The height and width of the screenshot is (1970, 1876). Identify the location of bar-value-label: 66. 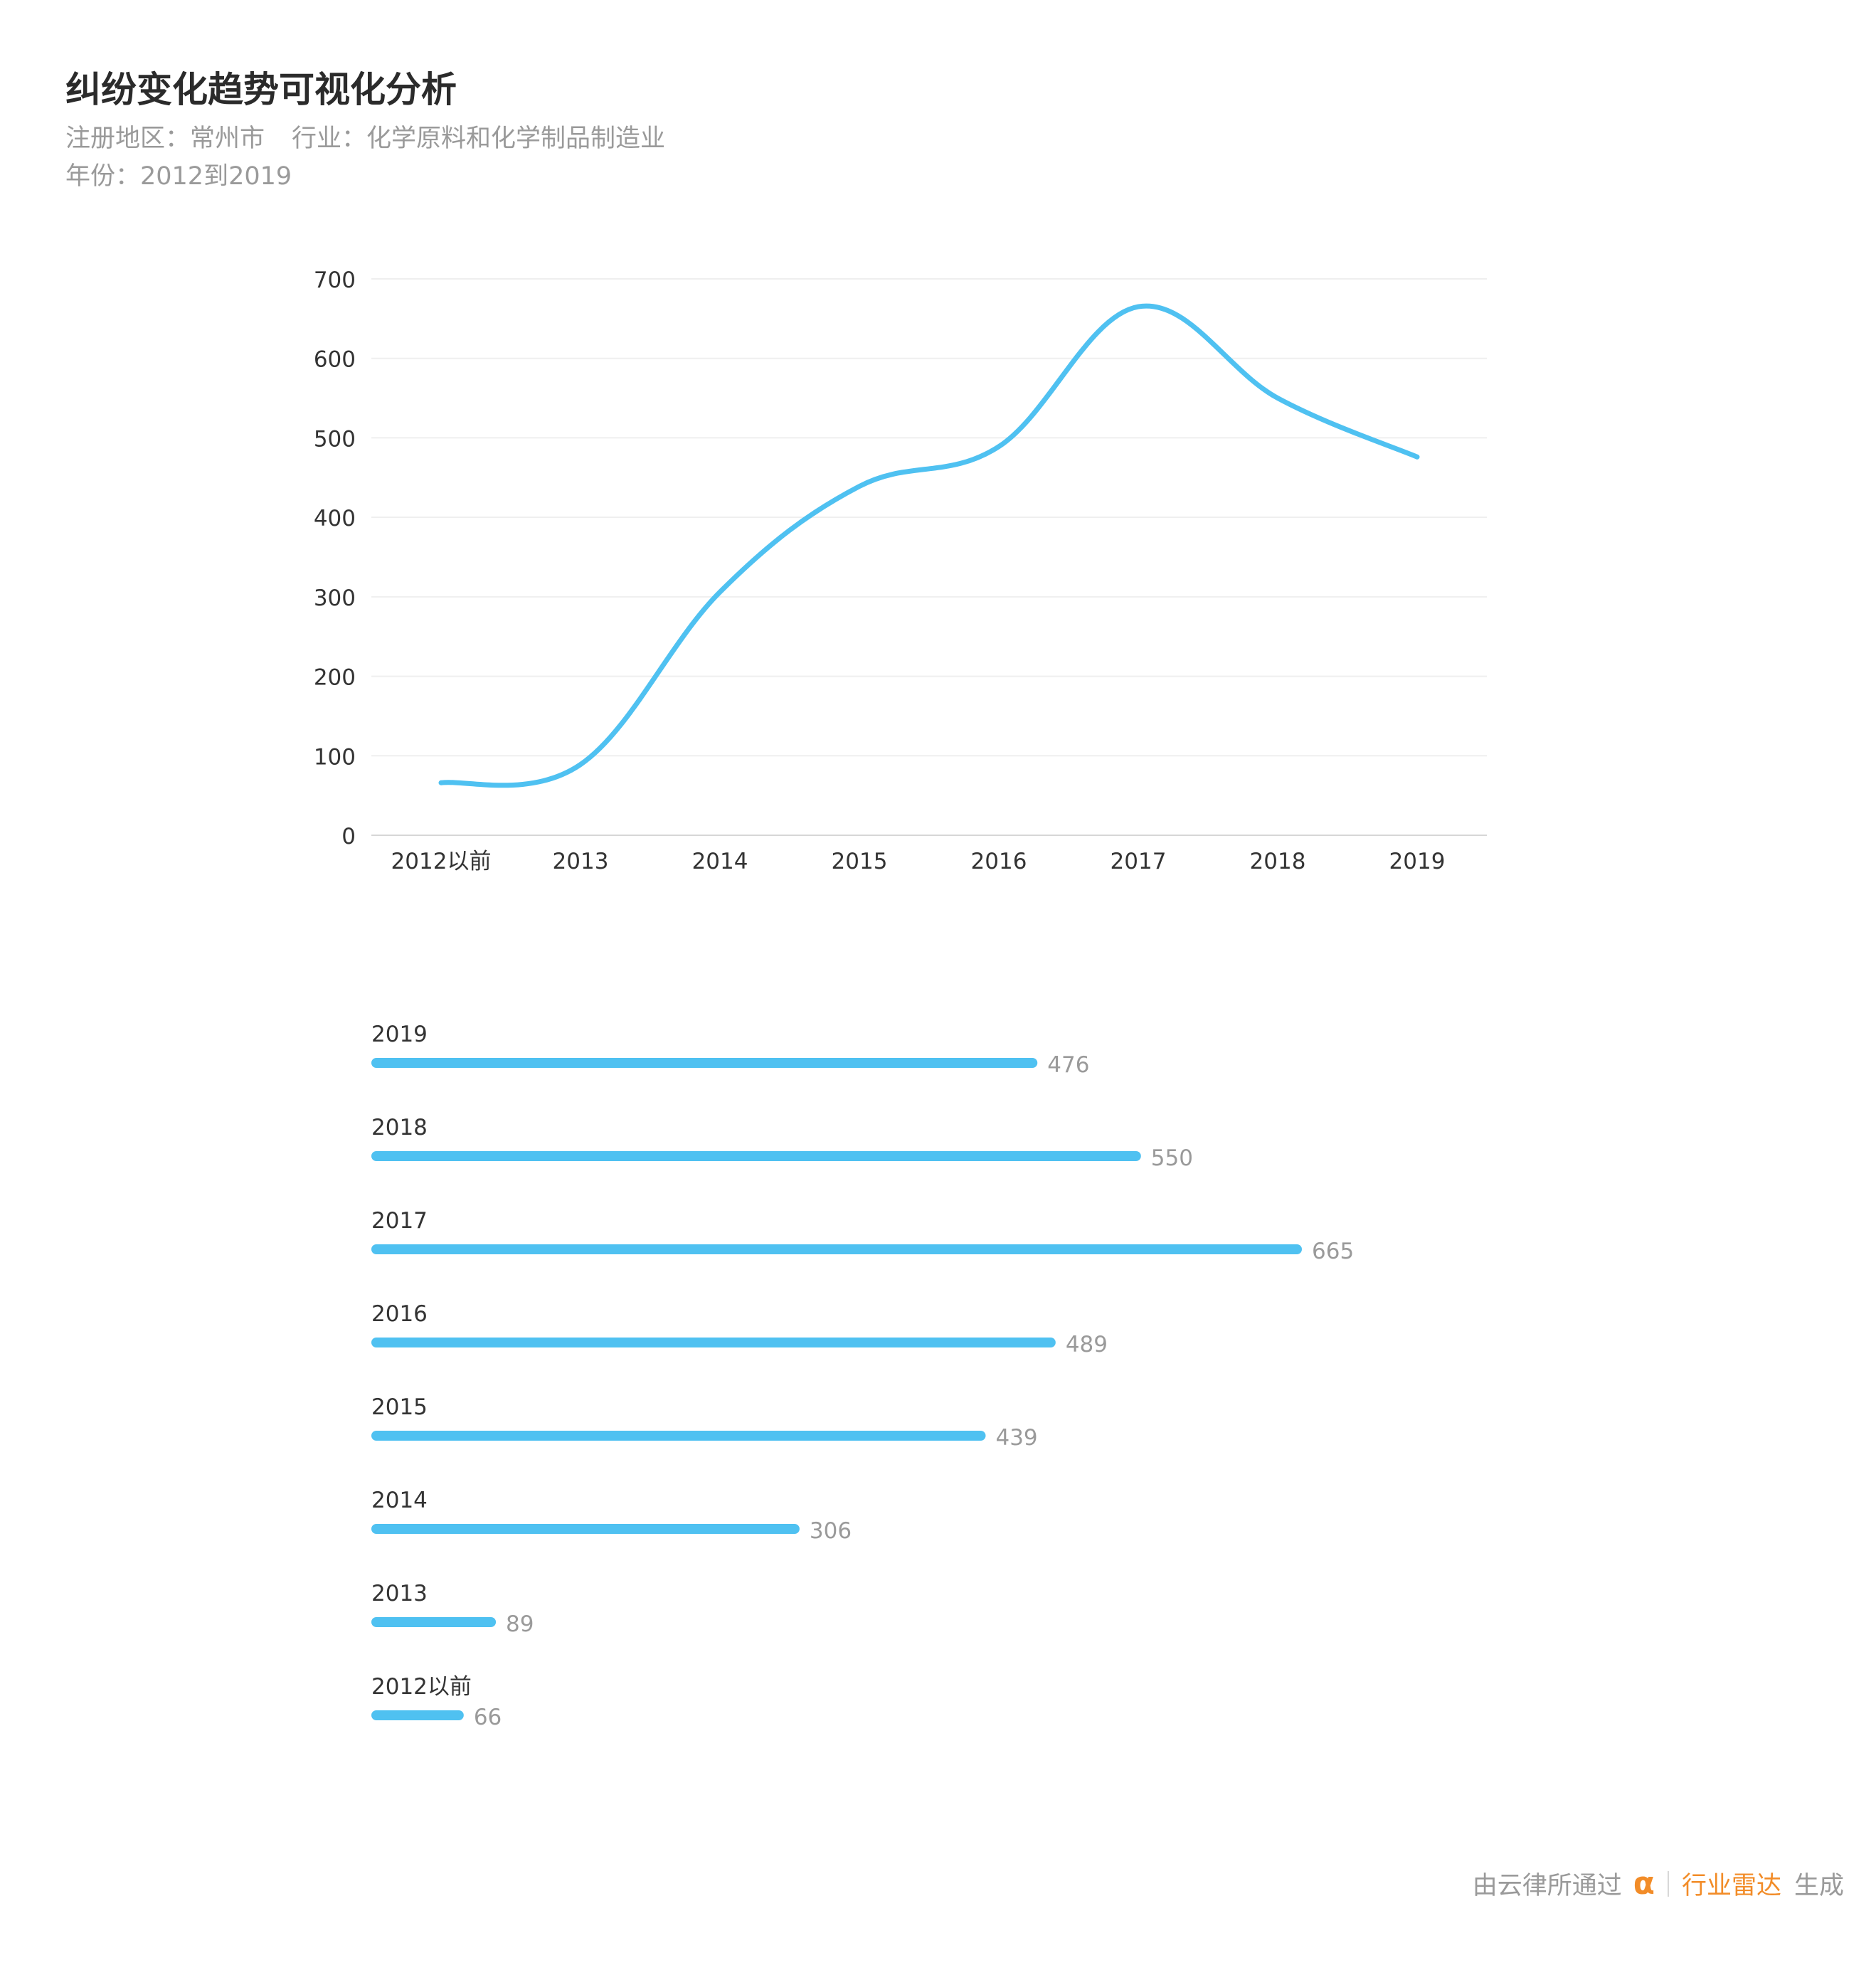
(488, 1717).